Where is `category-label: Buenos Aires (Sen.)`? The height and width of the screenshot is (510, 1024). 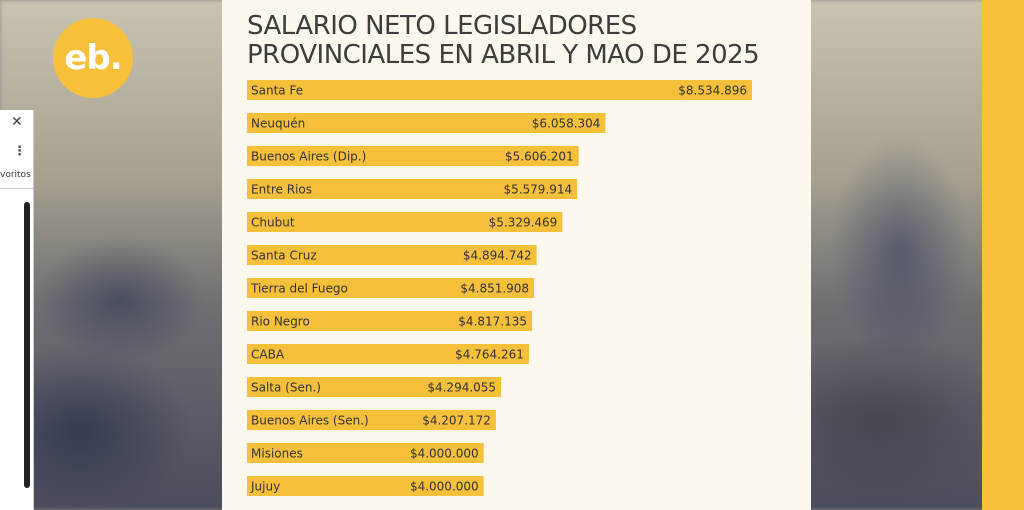
category-label: Buenos Aires (Sen.) is located at coordinates (310, 421).